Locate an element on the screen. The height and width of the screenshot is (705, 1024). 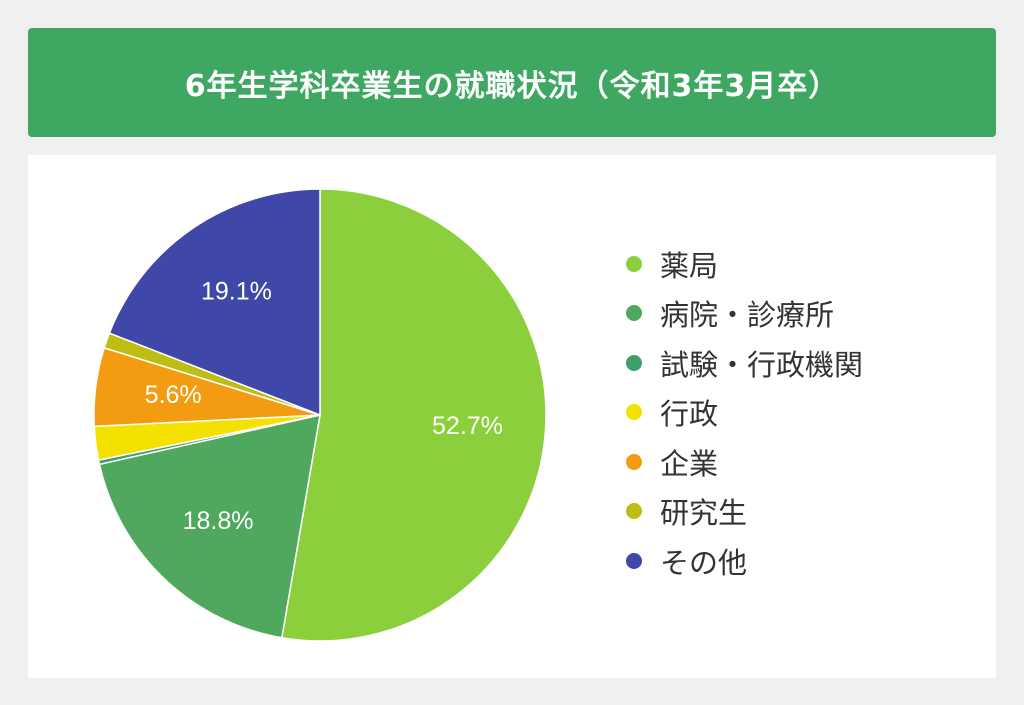
legend-item: 研究生 is located at coordinates (744, 512).